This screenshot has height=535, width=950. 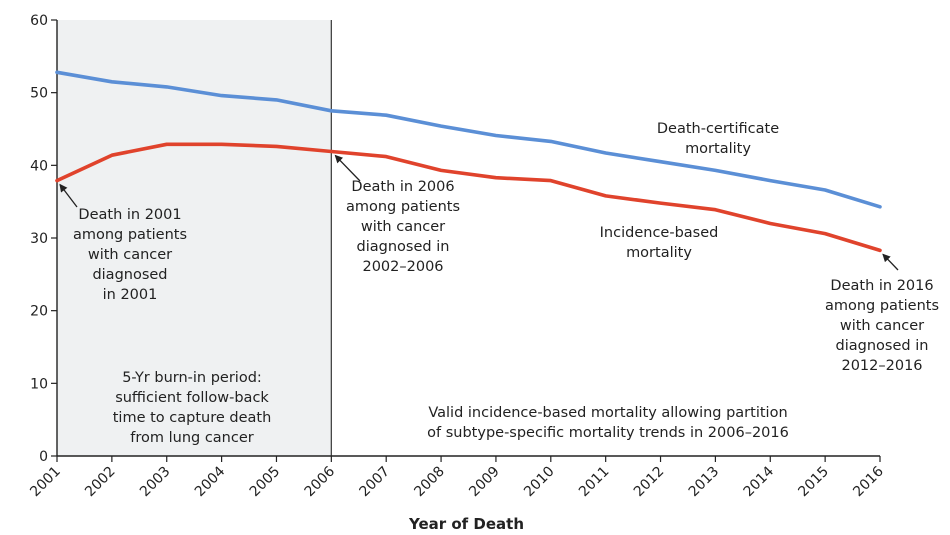 What do you see at coordinates (39, 239) in the screenshot?
I see `y-tick-label: 30` at bounding box center [39, 239].